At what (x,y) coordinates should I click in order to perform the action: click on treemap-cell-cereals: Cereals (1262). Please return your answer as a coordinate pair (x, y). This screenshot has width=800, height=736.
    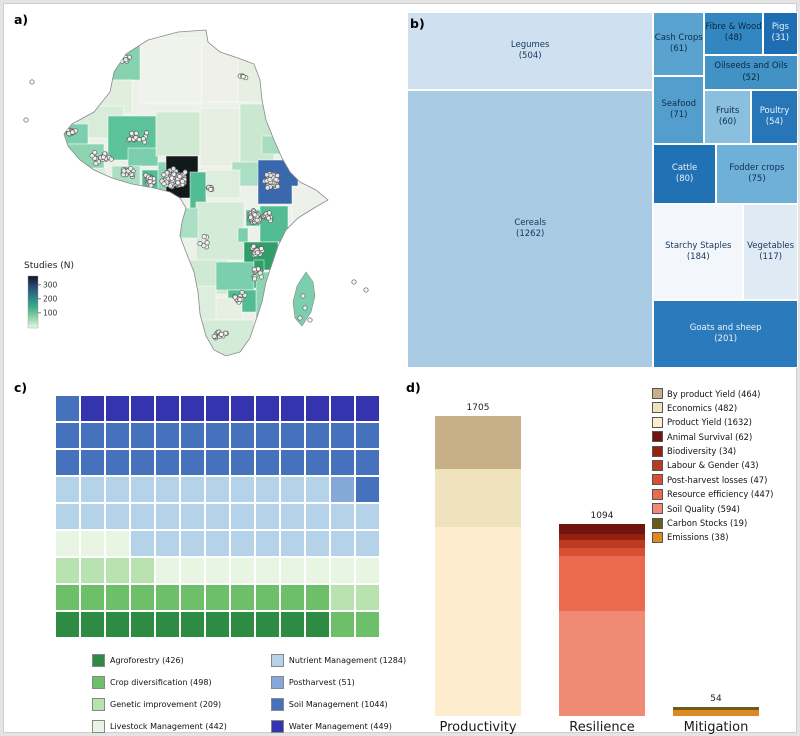
    Looking at the image, I should click on (530, 229).